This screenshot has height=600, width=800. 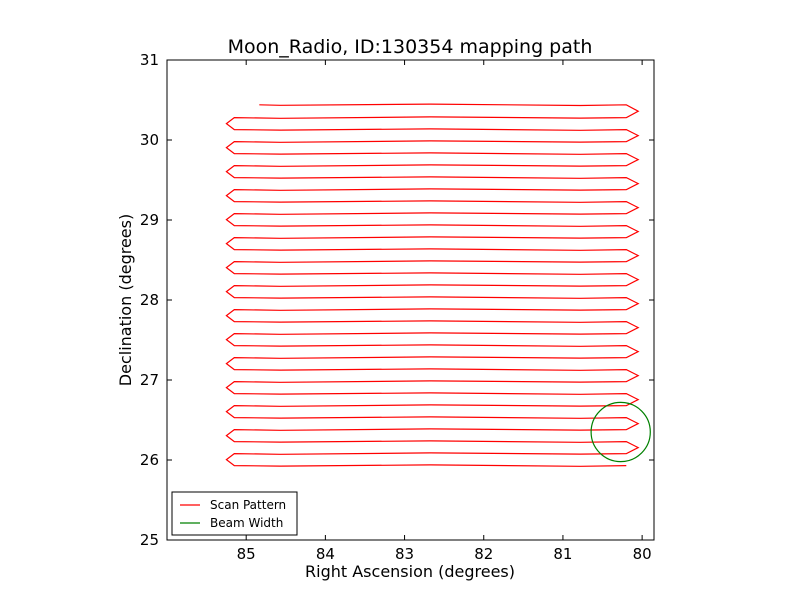 I want to click on y-tick-label: 25, so click(x=149, y=540).